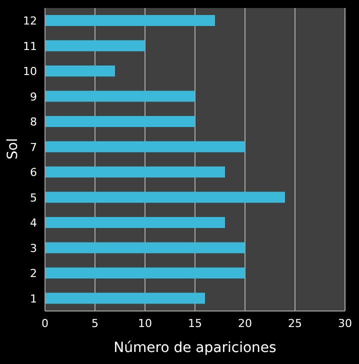 This screenshot has height=364, width=359. What do you see at coordinates (30, 21) in the screenshot?
I see `y-tick-label: 12` at bounding box center [30, 21].